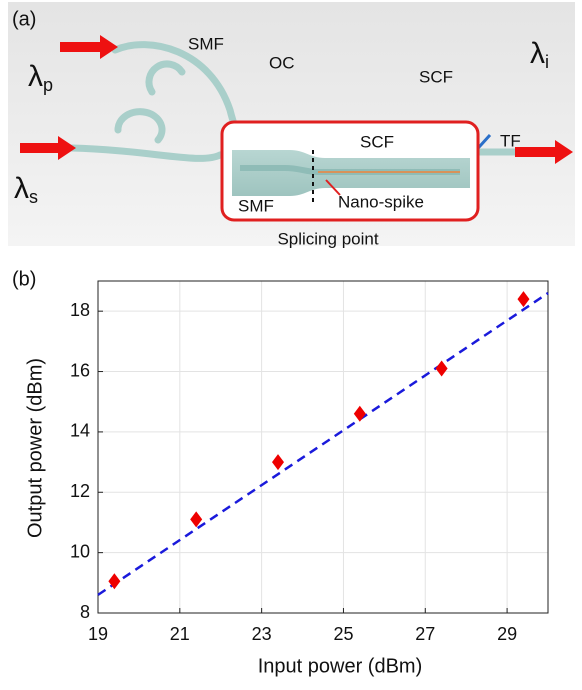 This screenshot has width=582, height=690. I want to click on label: OC, so click(282, 62).